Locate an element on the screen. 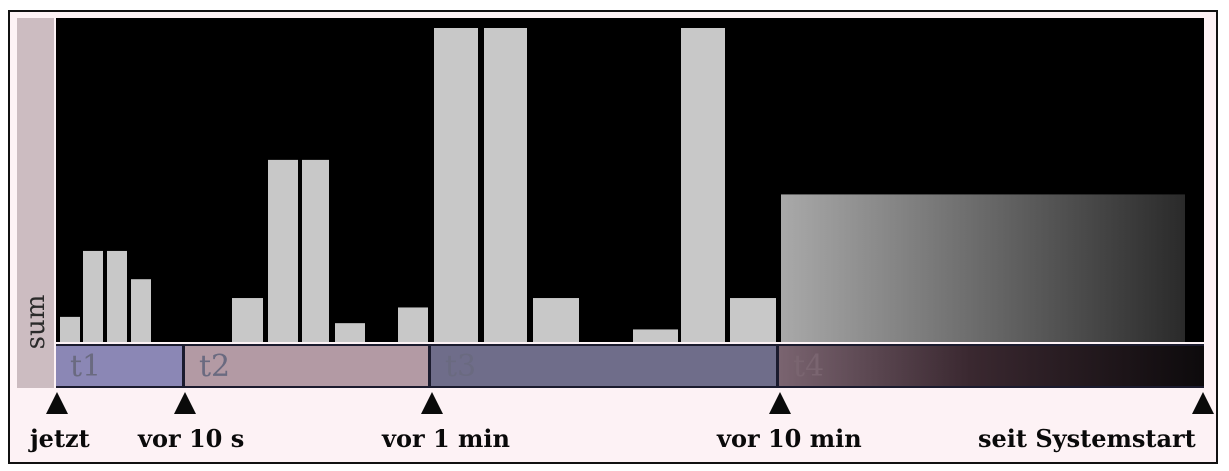  y-axis-strip is located at coordinates (35, 203).